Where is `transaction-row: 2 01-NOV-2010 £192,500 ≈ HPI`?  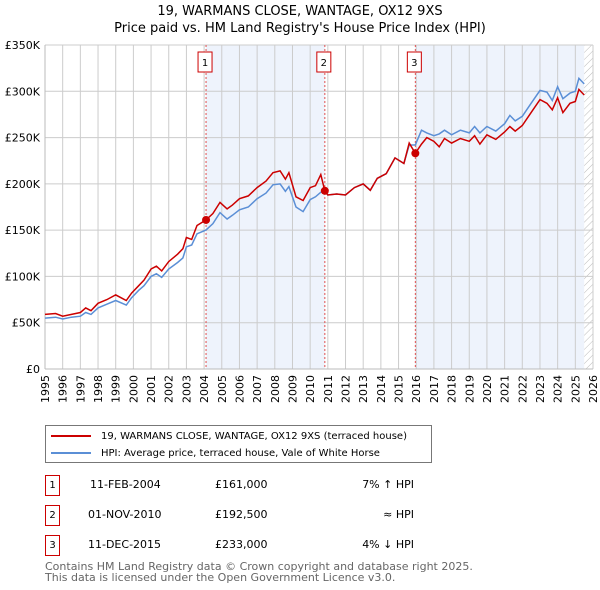
transaction-row: 2 01-NOV-2010 £192,500 ≈ HPI is located at coordinates (245, 515).